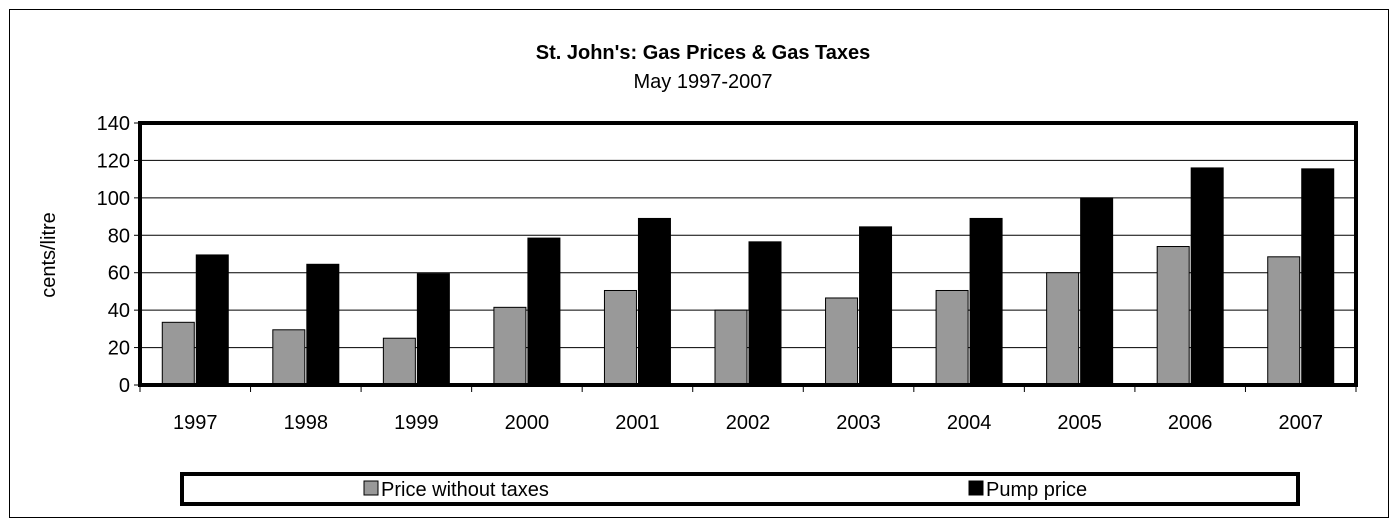 Image resolution: width=1400 pixels, height=529 pixels. What do you see at coordinates (119, 311) in the screenshot?
I see `y-tick-label-40: 40` at bounding box center [119, 311].